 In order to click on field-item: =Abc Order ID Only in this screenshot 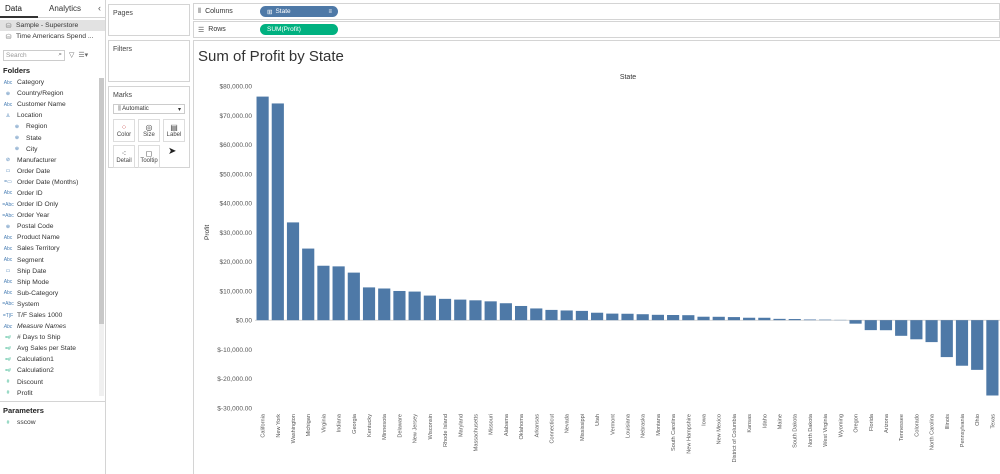, I will do `click(52, 204)`.